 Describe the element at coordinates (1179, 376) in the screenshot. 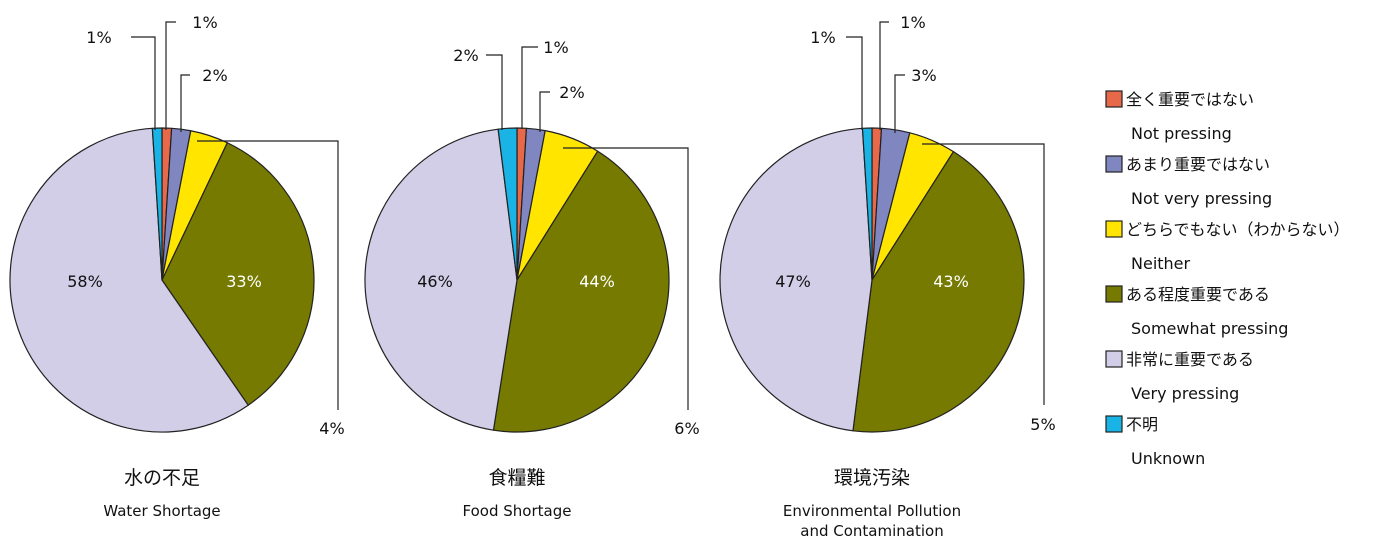

I see `legend-item: 非常に重要である Very pressing` at that location.